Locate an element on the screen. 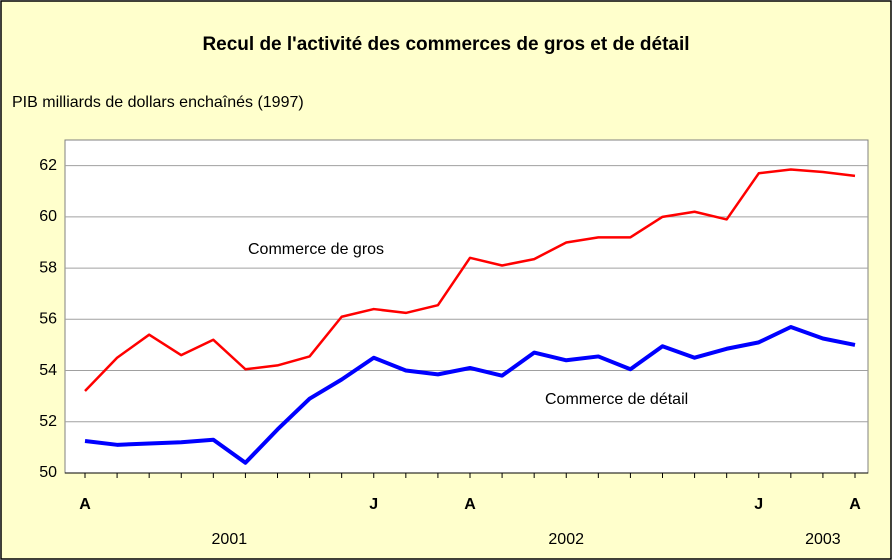 This screenshot has height=560, width=892. series-label: Commerce de gros is located at coordinates (316, 249).